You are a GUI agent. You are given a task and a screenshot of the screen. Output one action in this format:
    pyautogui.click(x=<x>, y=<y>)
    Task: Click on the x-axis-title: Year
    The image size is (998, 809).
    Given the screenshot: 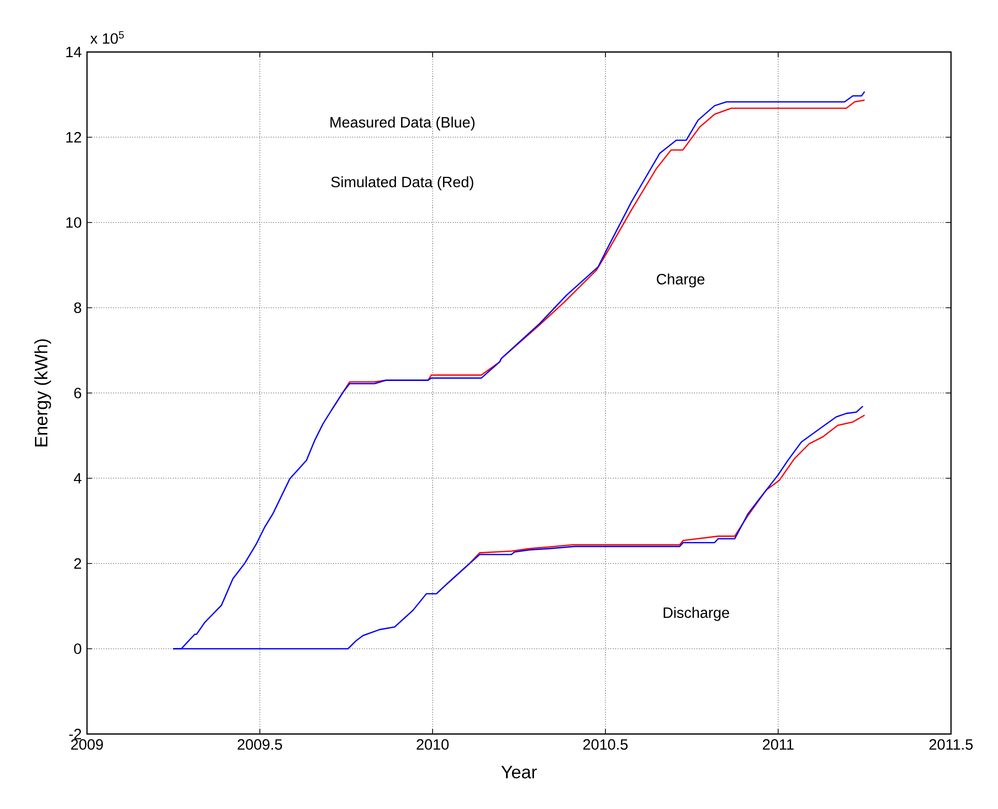 What is the action you would take?
    pyautogui.click(x=519, y=772)
    